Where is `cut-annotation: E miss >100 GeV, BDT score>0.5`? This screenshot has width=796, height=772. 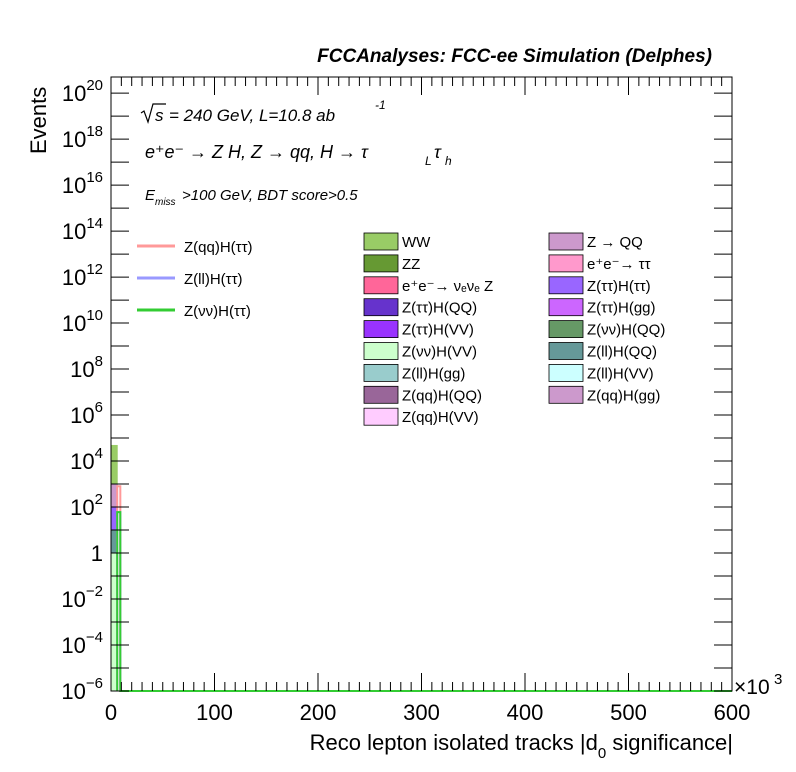 cut-annotation: E miss >100 GeV, BDT score>0.5 is located at coordinates (251, 197).